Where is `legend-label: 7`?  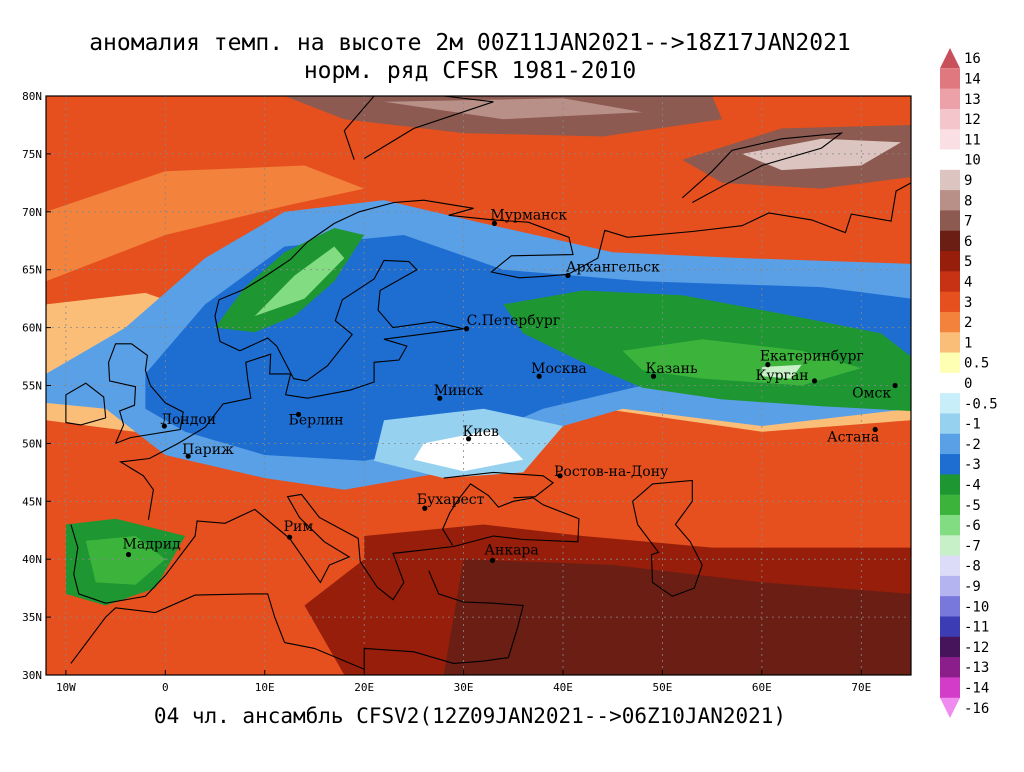 legend-label: 7 is located at coordinates (968, 222).